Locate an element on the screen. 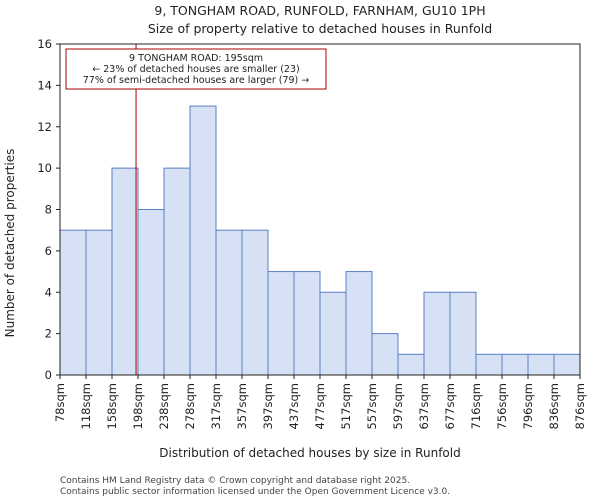  bar-238sqm is located at coordinates (177, 271).